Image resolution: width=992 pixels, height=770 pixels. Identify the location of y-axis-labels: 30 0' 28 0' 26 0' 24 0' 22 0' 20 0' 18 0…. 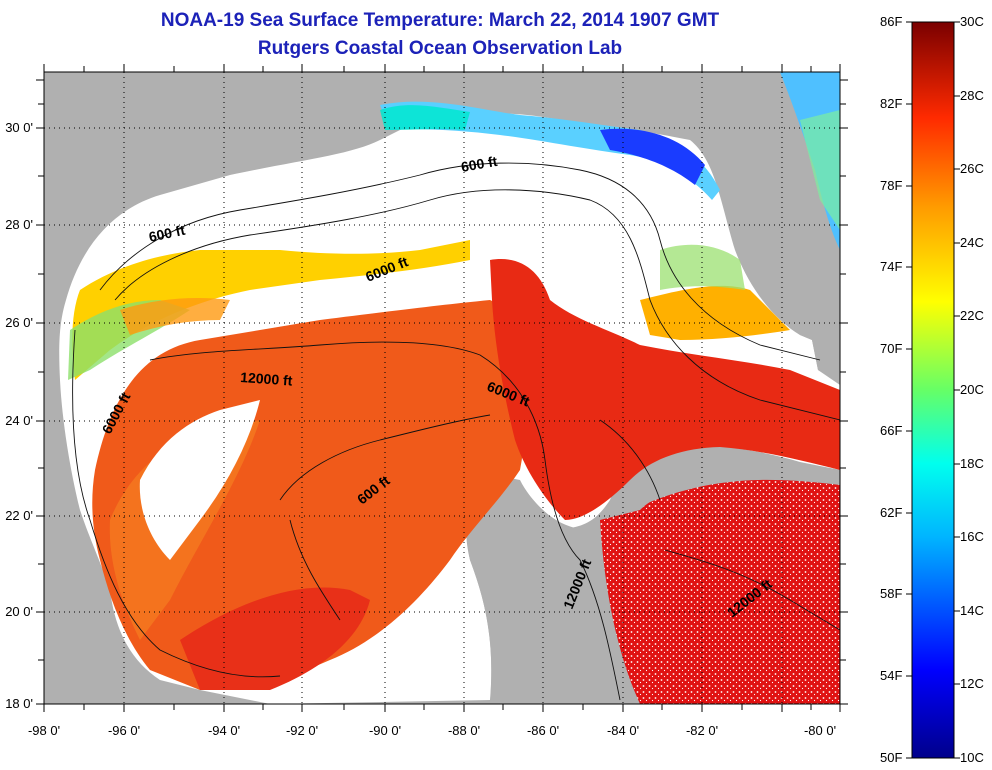
(19, 415).